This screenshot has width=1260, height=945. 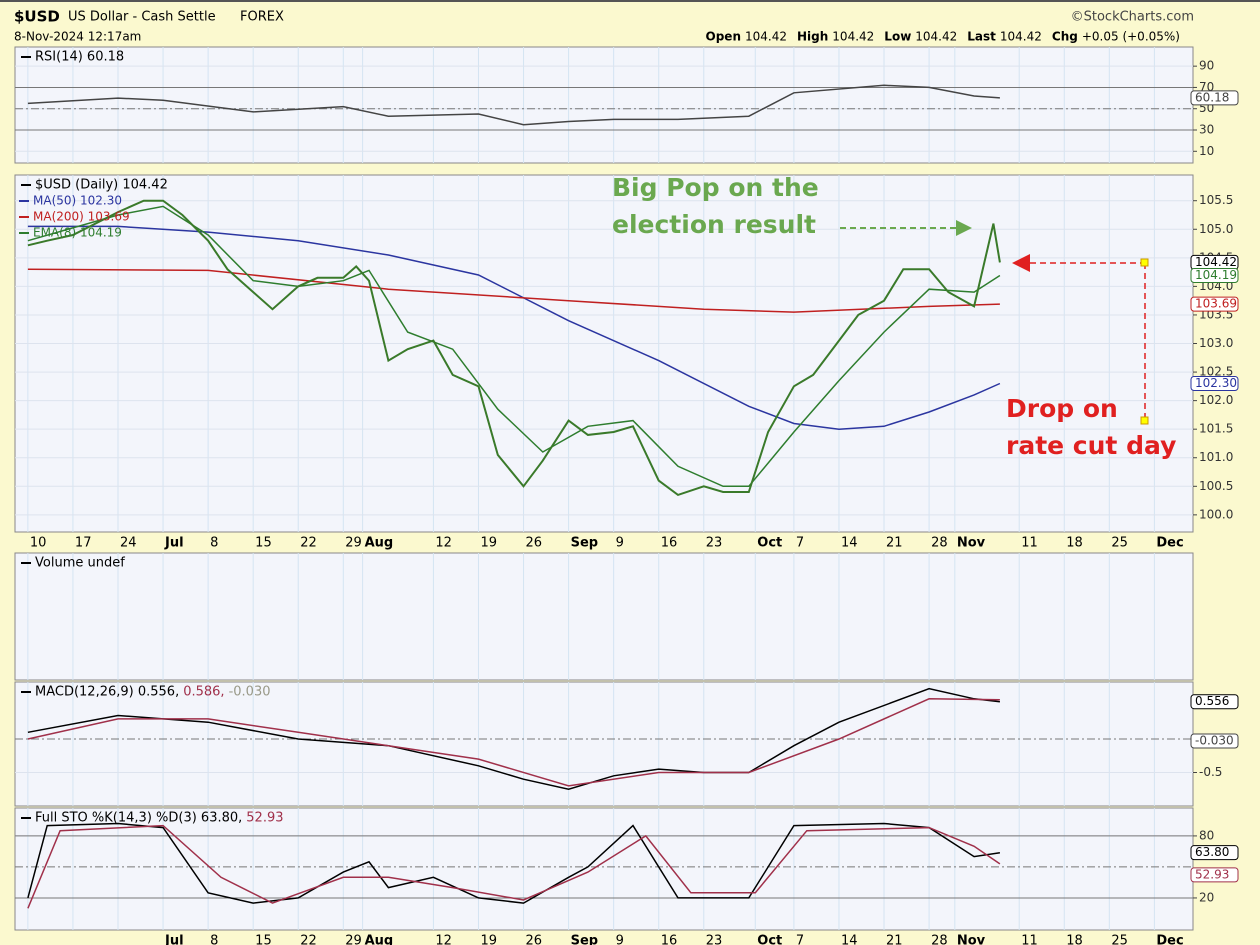 What do you see at coordinates (81, 217) in the screenshot?
I see `legend-entry: MA(200) 103.69` at bounding box center [81, 217].